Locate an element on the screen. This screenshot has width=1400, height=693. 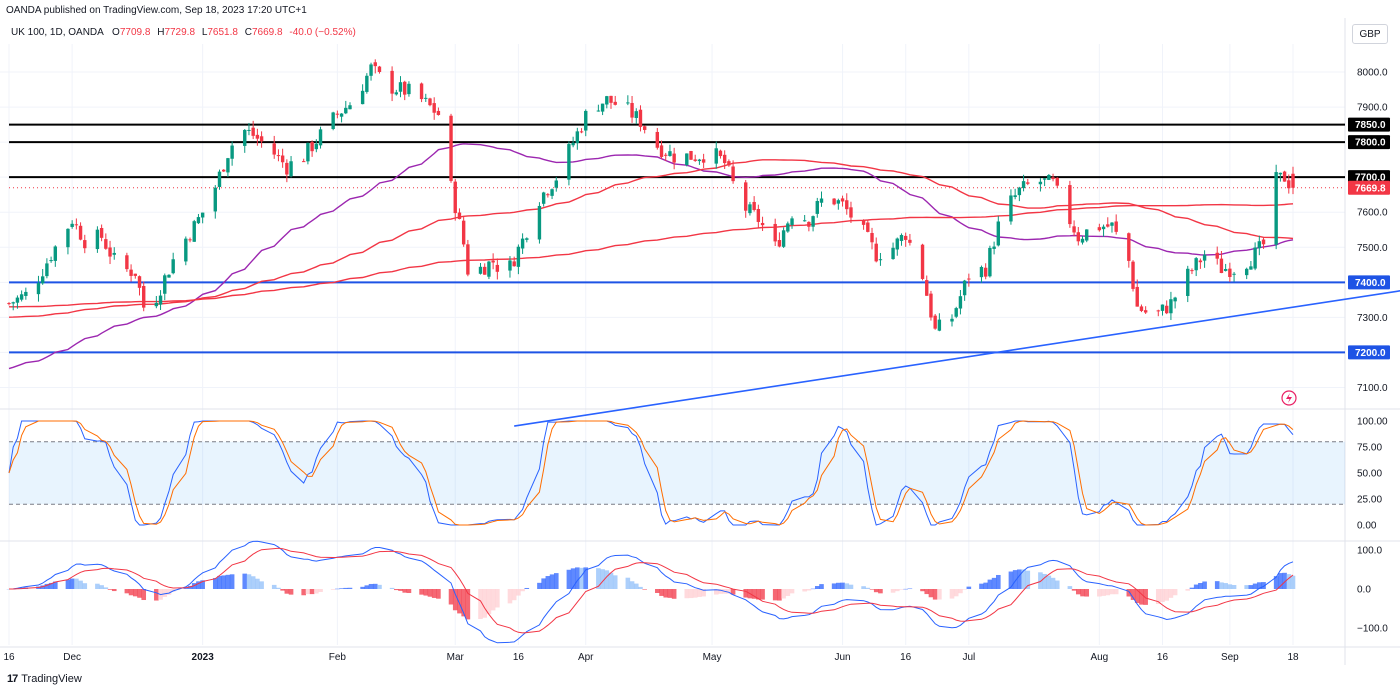
trendline is located at coordinates (957, 349).